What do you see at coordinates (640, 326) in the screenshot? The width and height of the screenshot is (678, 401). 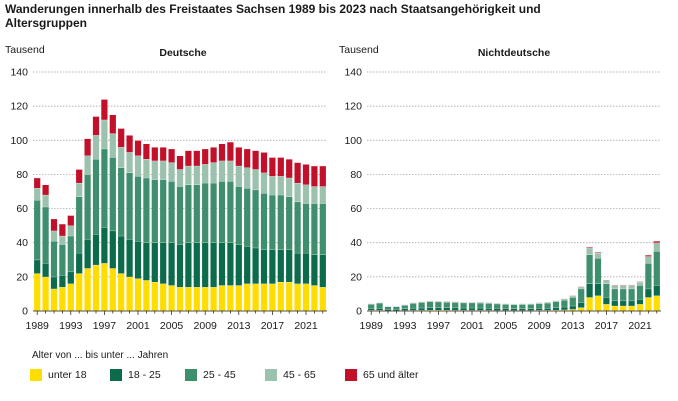 I see `x-tick-label: 2021` at bounding box center [640, 326].